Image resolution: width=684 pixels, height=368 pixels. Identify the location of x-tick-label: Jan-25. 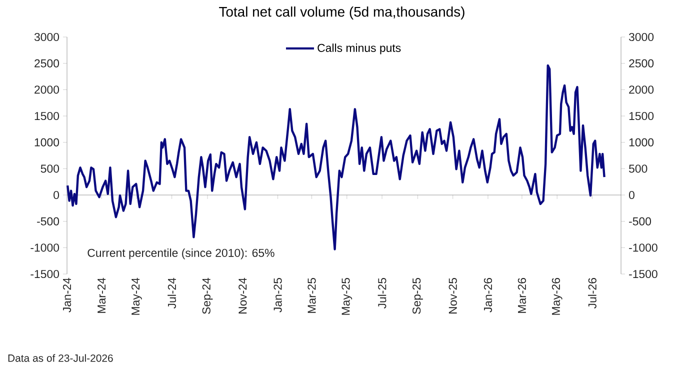
(278, 295).